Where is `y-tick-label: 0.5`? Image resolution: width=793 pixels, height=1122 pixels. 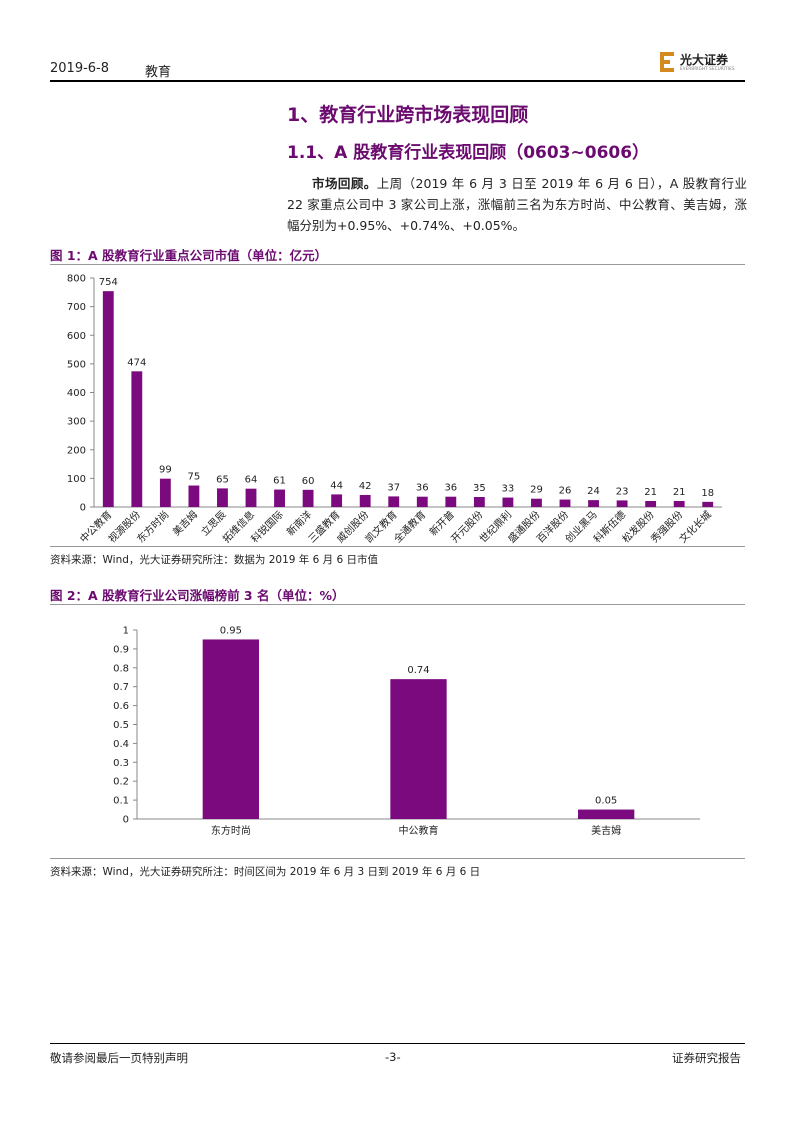
y-tick-label: 0.5 is located at coordinates (121, 725).